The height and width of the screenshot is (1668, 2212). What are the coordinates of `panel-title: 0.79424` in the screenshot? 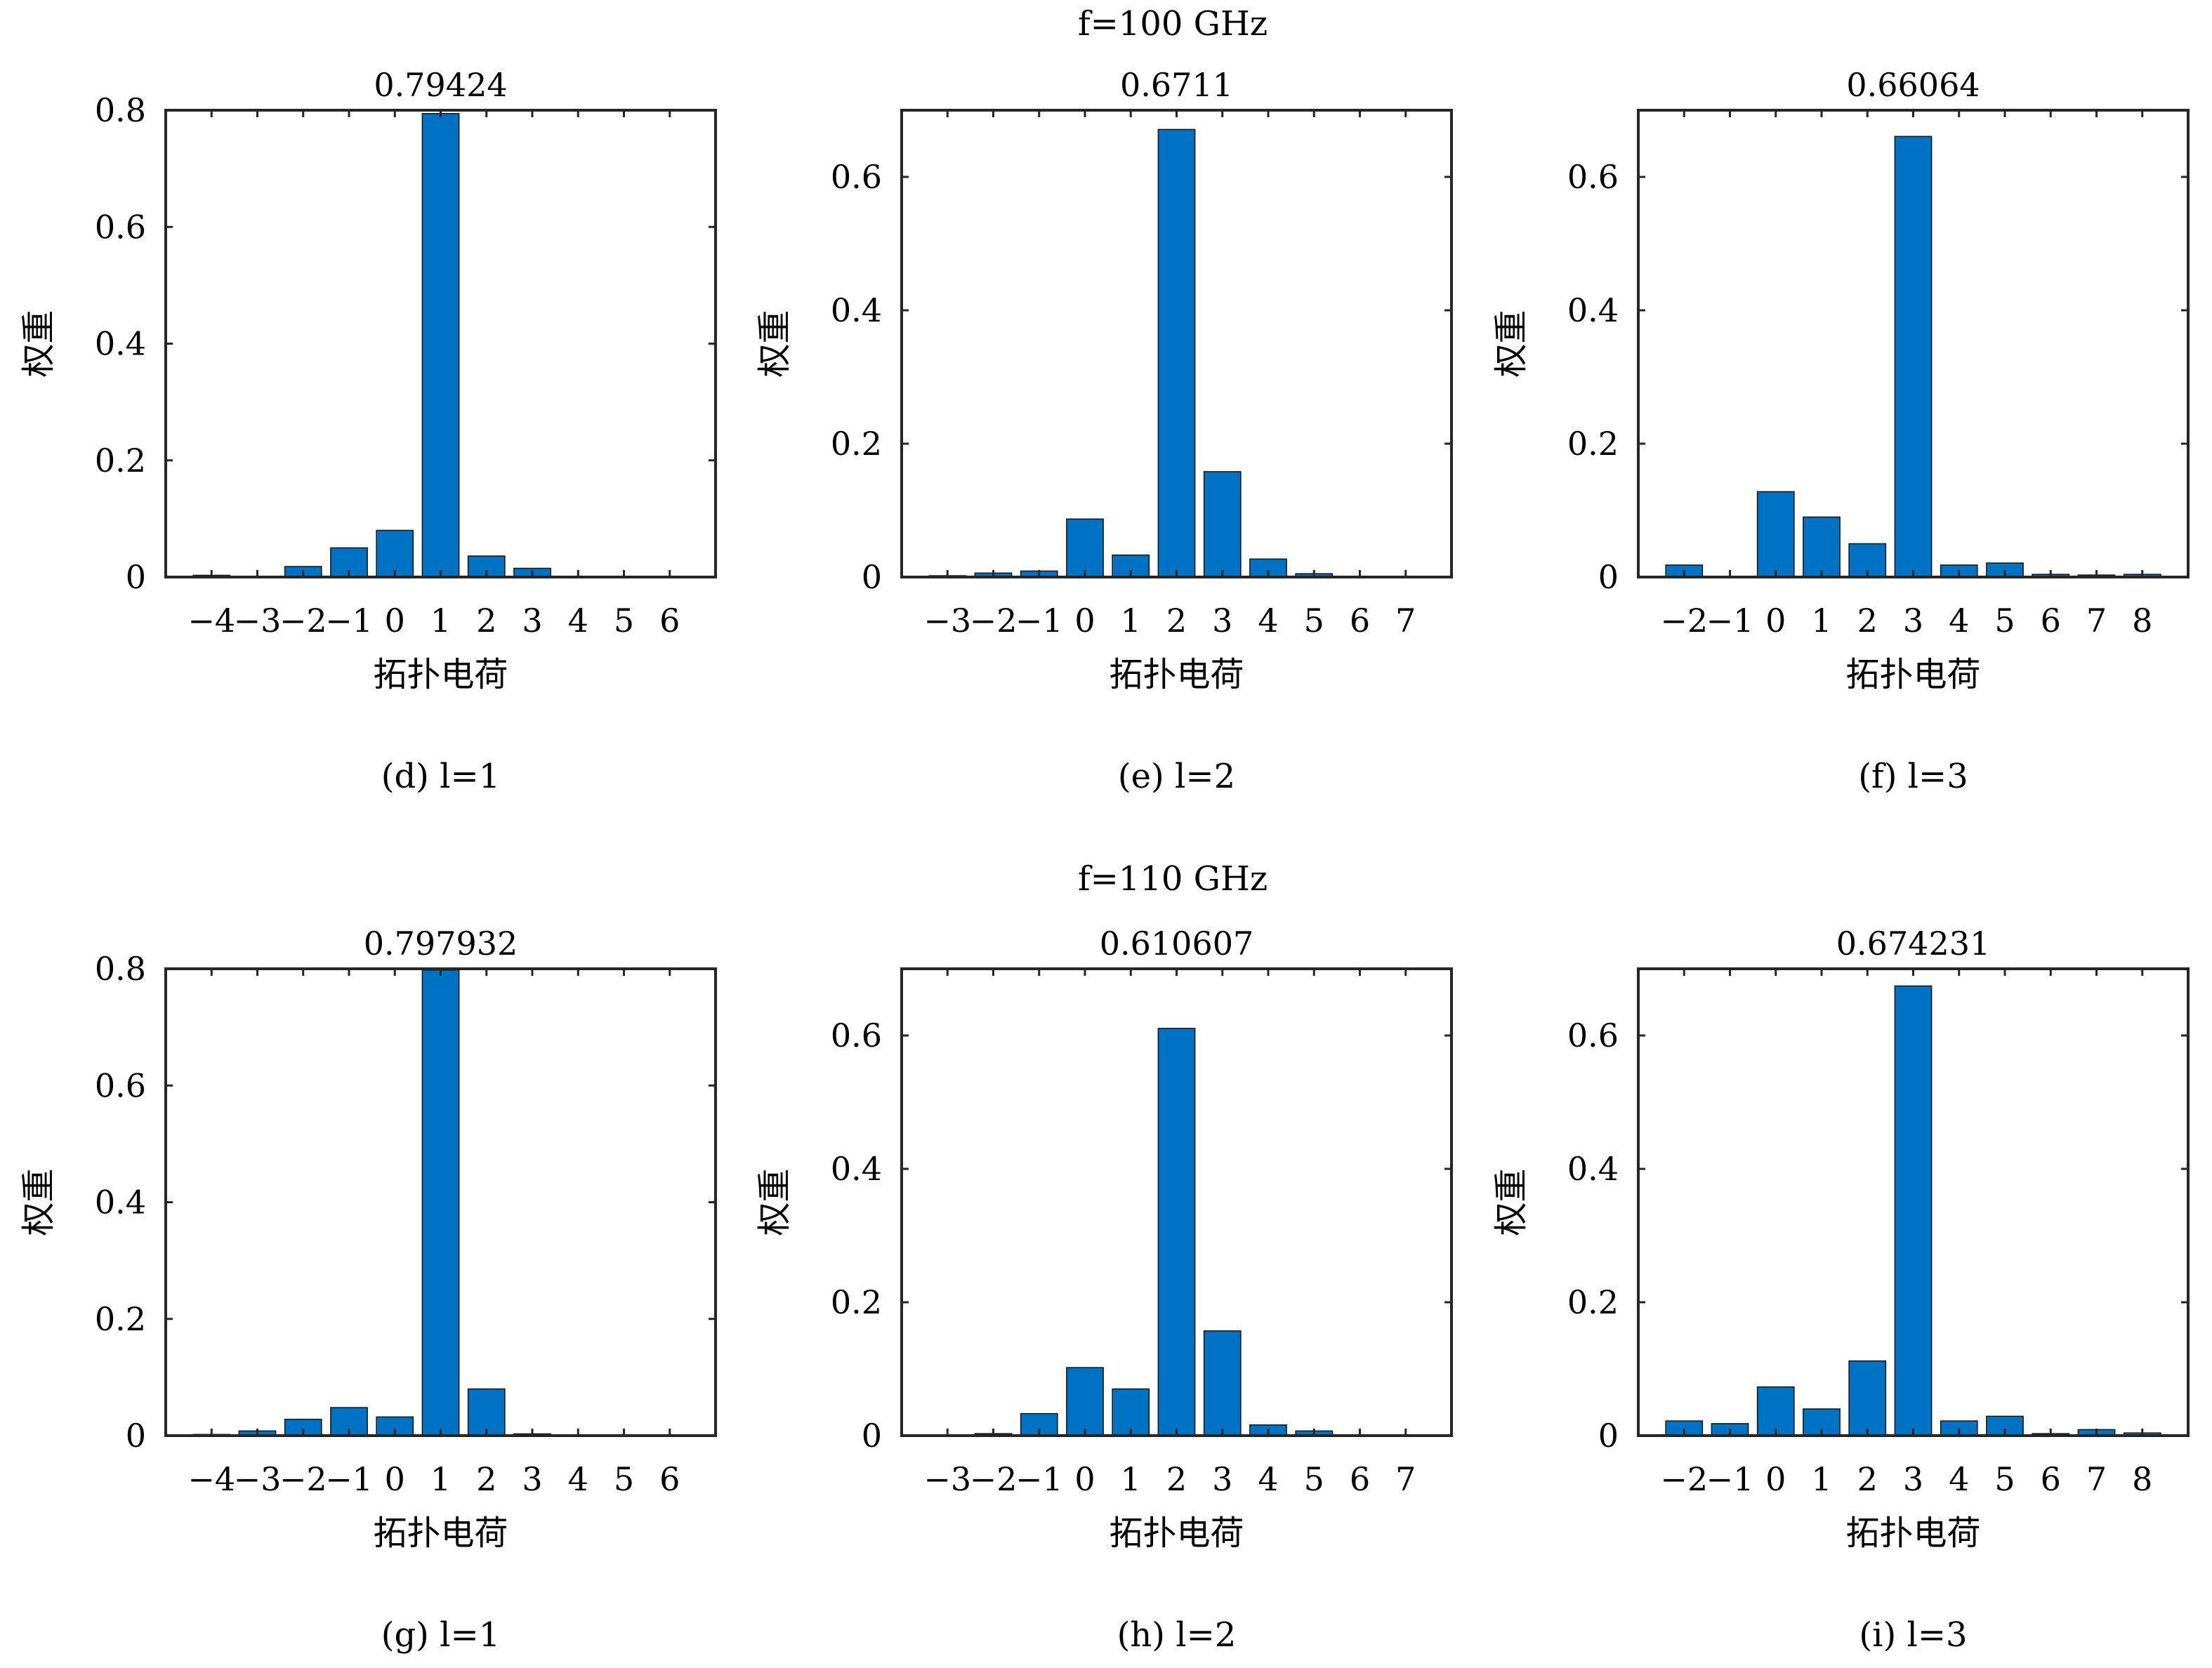 It's located at (440, 85).